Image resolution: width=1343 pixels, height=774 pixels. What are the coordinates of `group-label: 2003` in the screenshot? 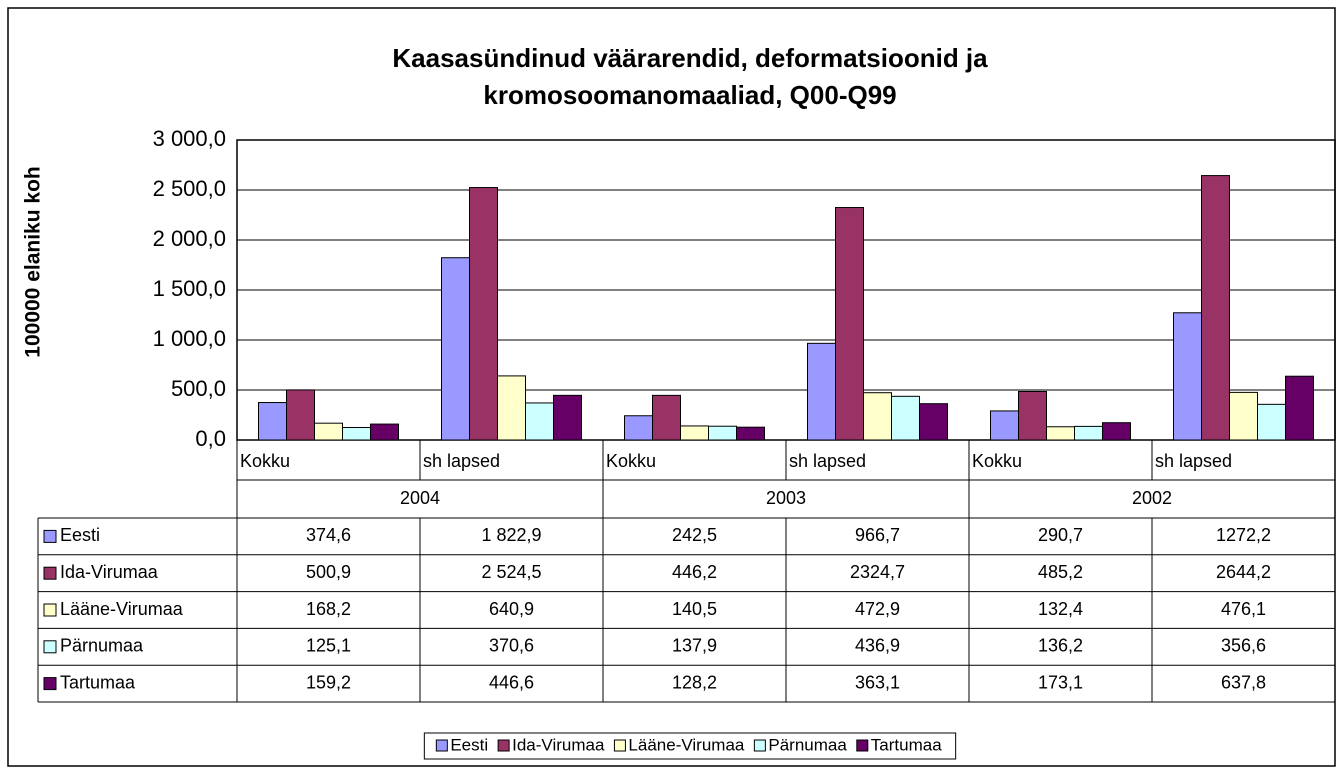 It's located at (786, 498).